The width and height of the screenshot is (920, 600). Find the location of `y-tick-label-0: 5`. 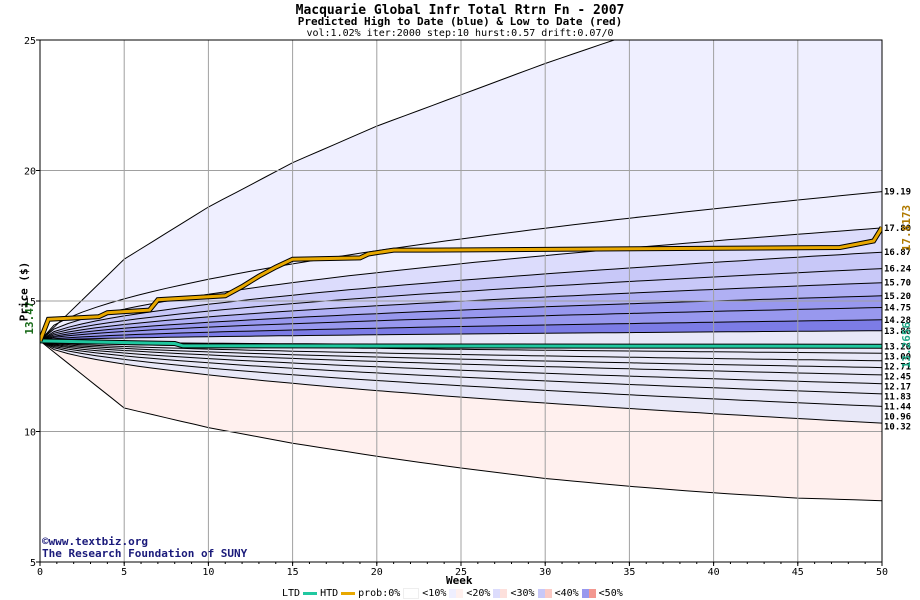

y-tick-label-0: 5 is located at coordinates (33, 563).